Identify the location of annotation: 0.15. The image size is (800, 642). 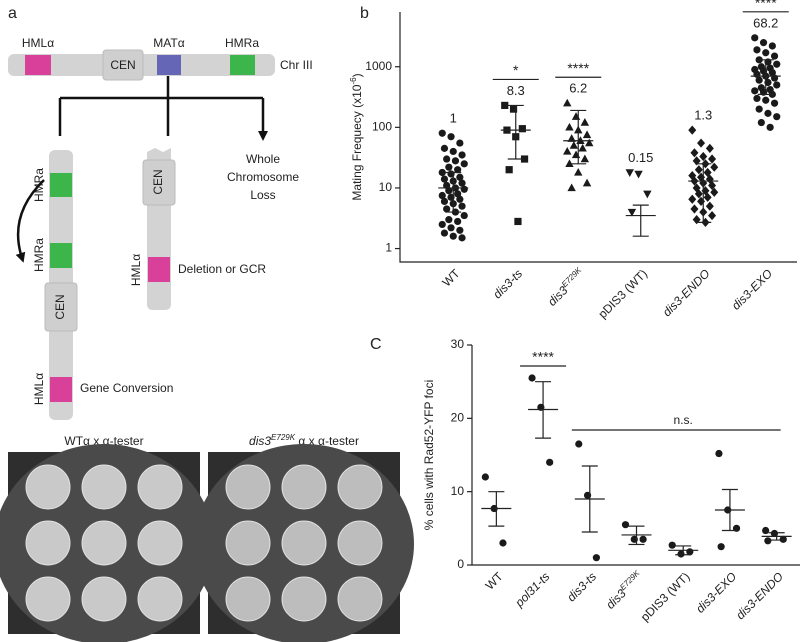
(640, 157).